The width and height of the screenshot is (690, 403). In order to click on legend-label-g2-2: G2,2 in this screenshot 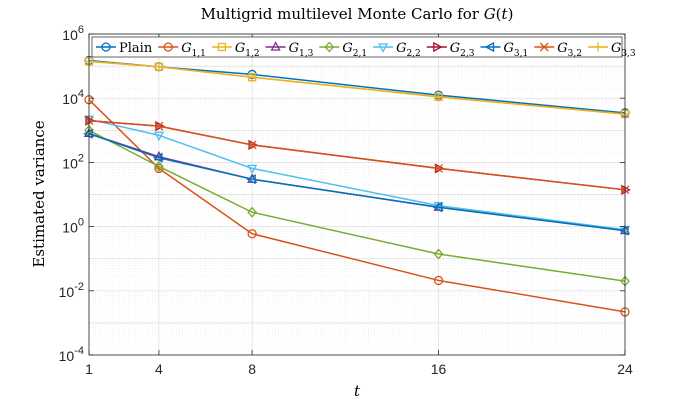, I will do `click(408, 50)`.